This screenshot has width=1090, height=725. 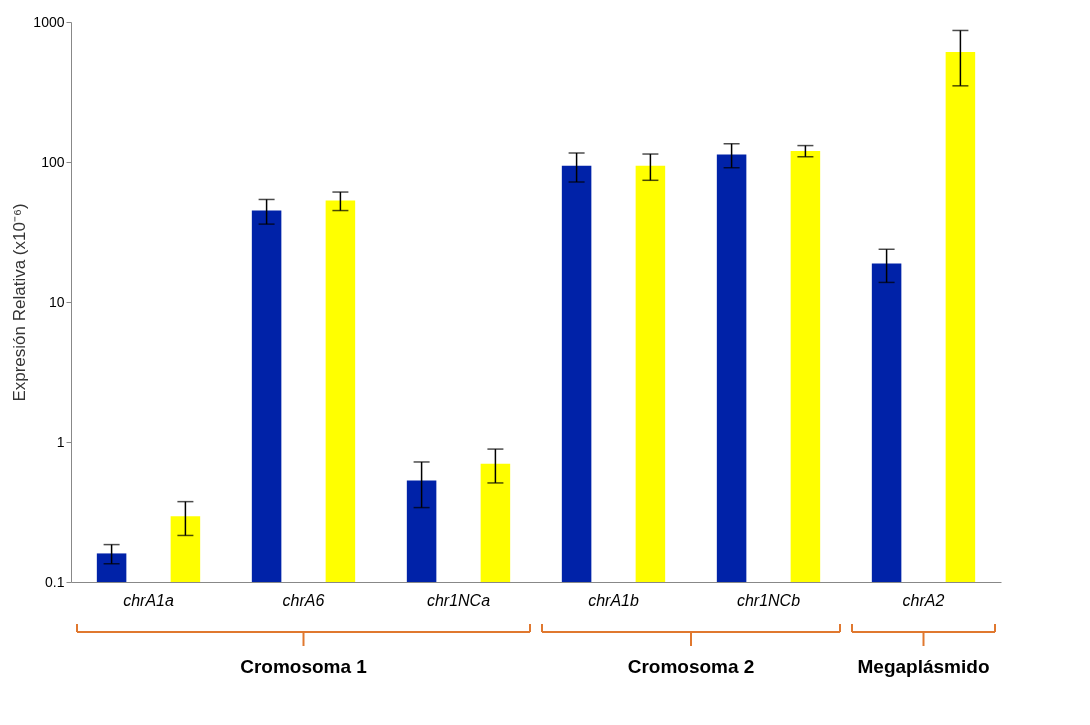 I want to click on y-tick-label: 1, so click(x=60, y=441).